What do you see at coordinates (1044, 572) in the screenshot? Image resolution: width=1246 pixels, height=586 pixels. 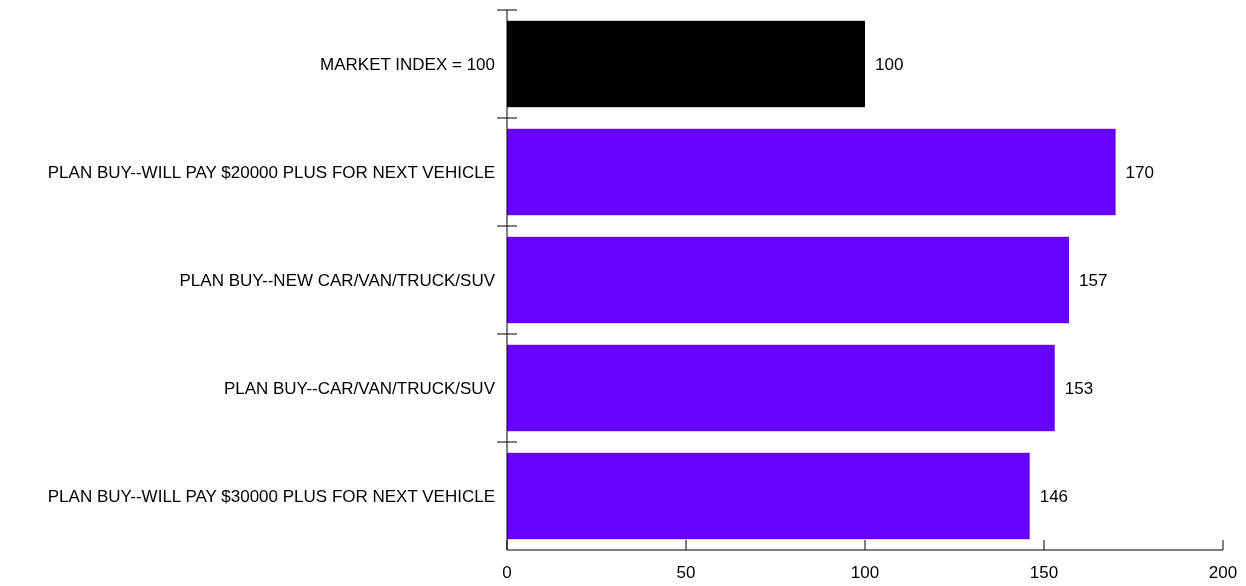 I see `x-tick-label: 150` at bounding box center [1044, 572].